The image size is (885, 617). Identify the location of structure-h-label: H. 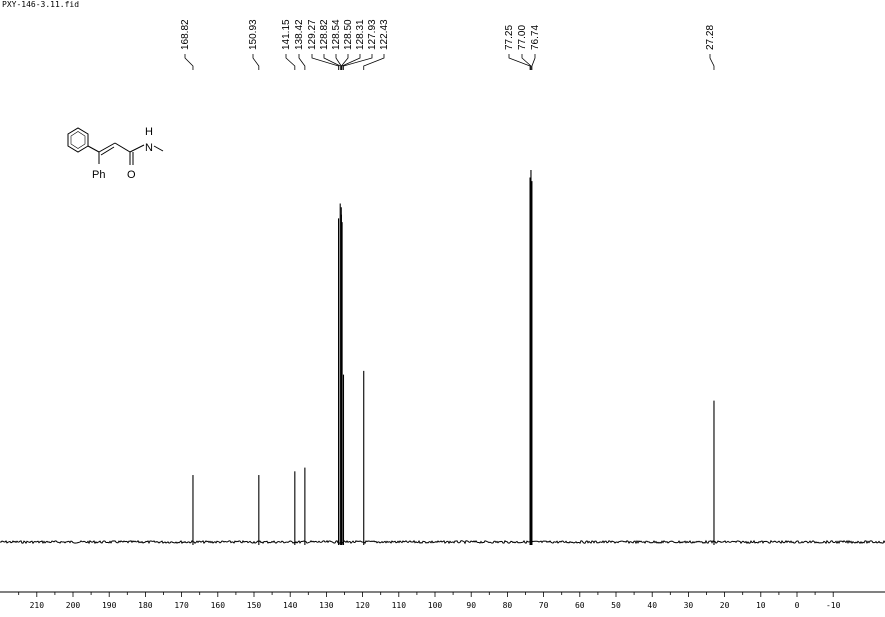
(149, 132).